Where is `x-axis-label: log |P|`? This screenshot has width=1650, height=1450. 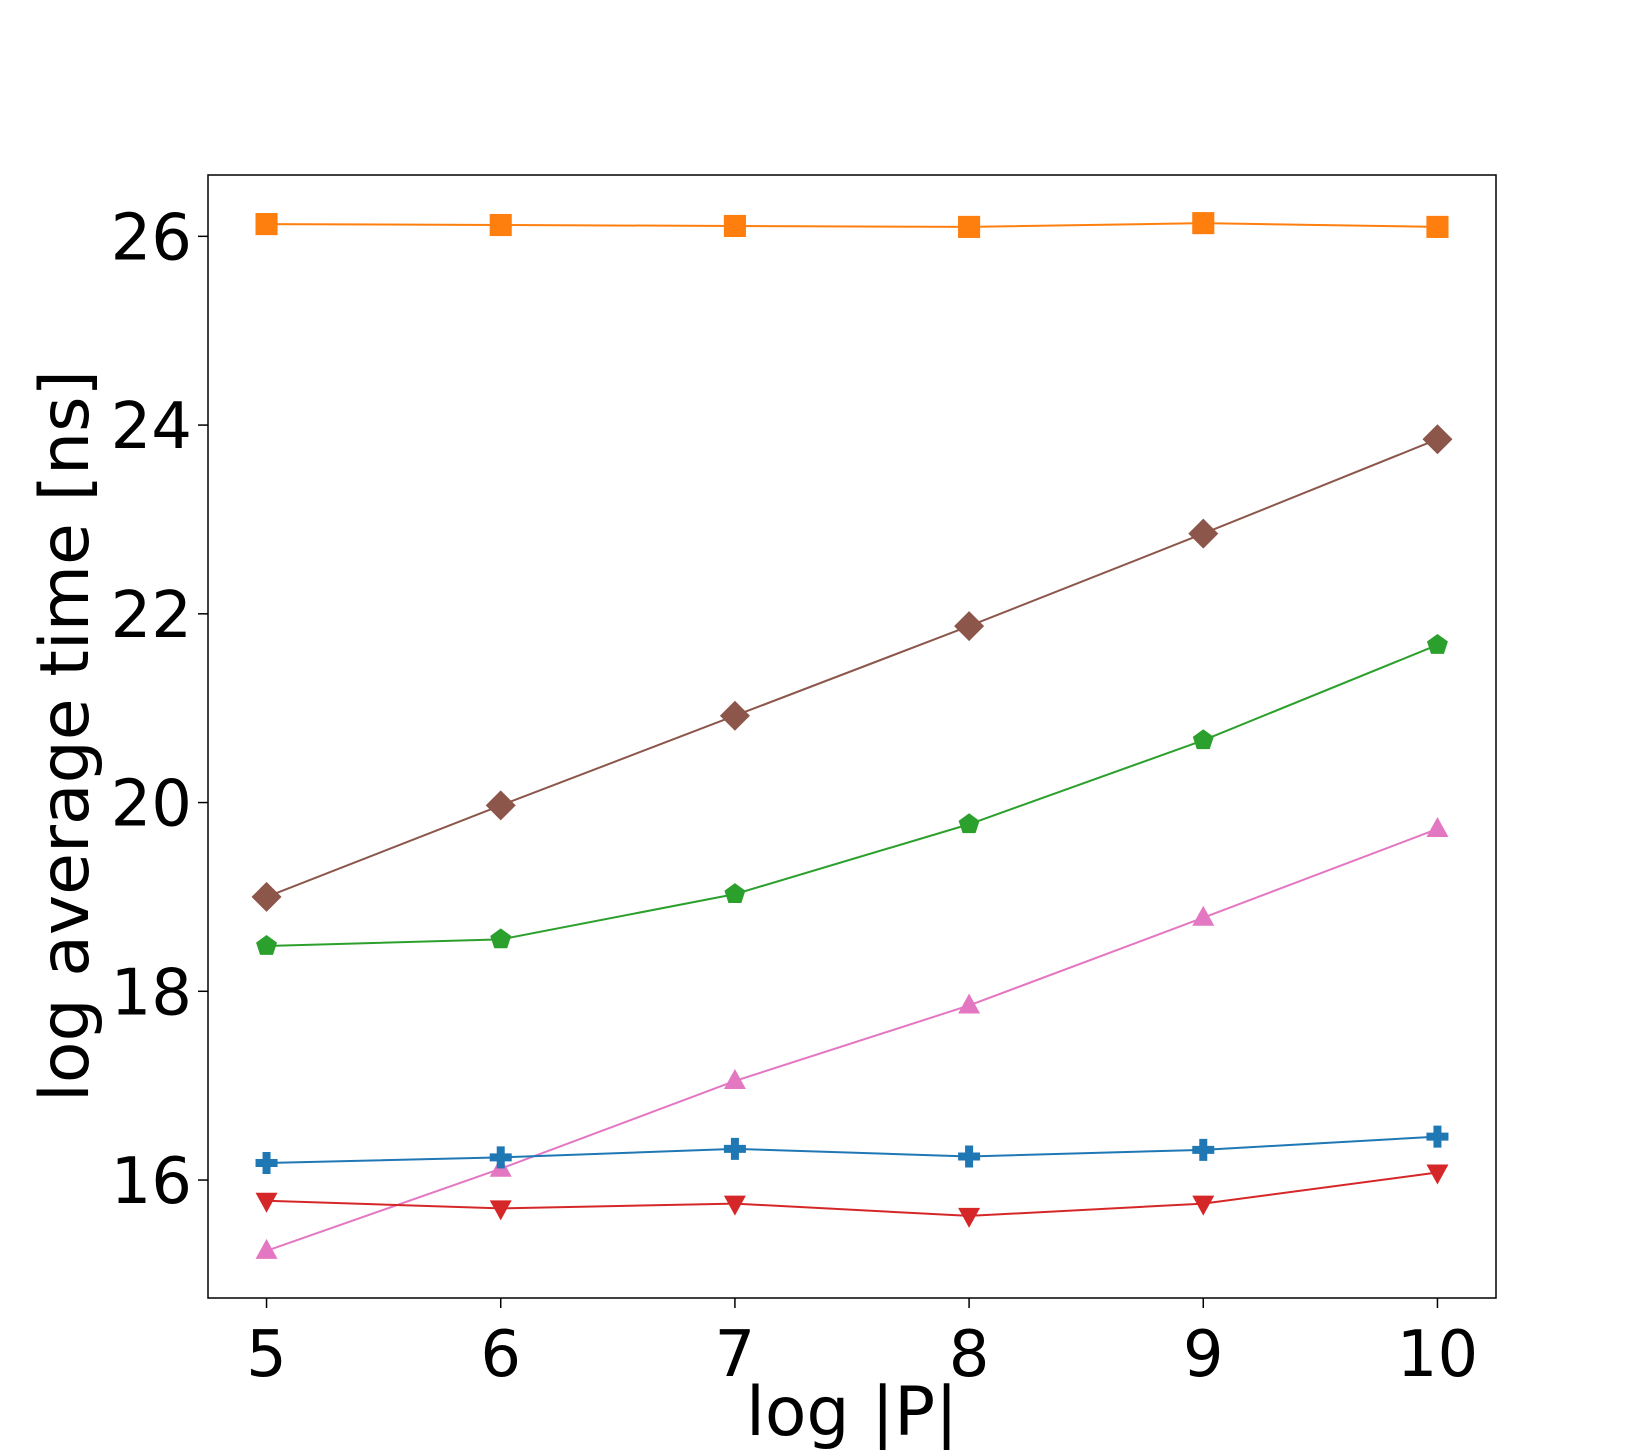 x-axis-label: log |P| is located at coordinates (852, 1411).